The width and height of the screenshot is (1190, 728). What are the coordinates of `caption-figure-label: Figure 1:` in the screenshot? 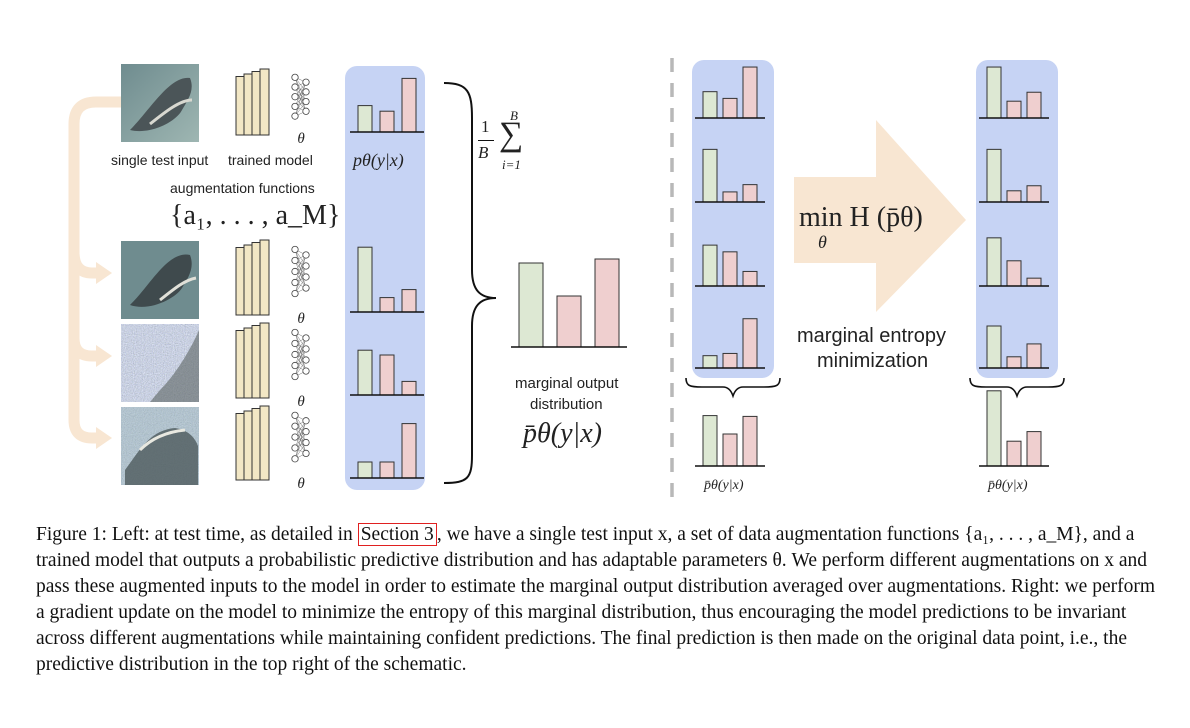 It's located at (71, 534).